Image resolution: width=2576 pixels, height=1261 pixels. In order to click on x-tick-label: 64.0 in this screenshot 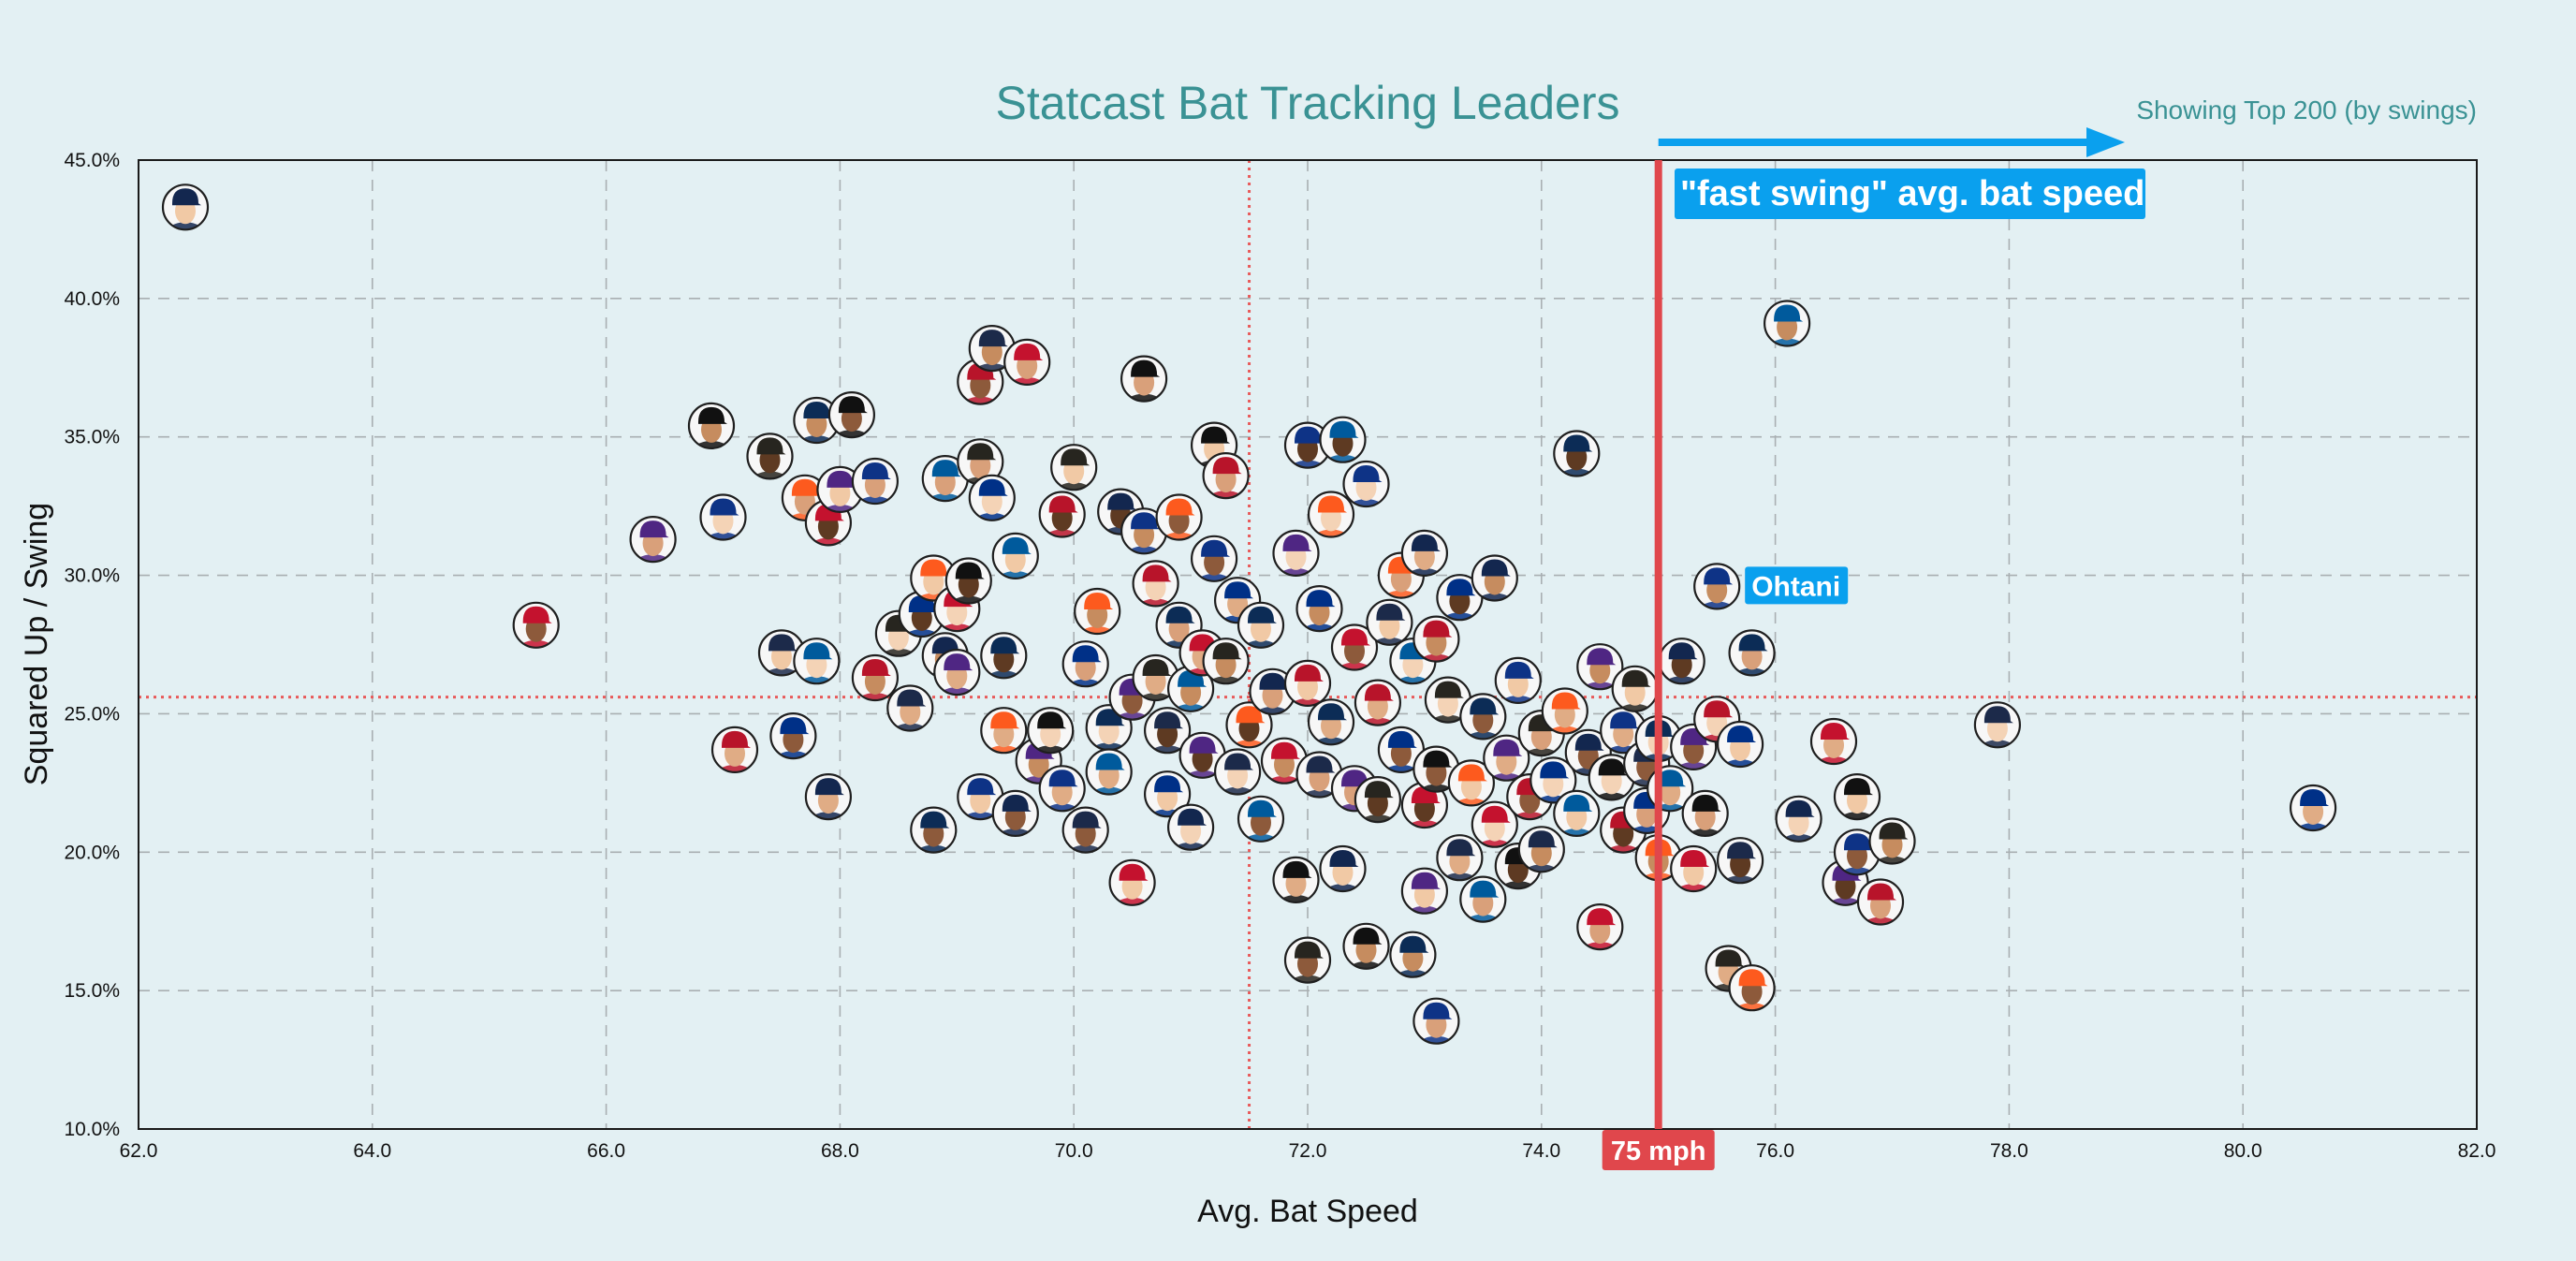, I will do `click(372, 1151)`.